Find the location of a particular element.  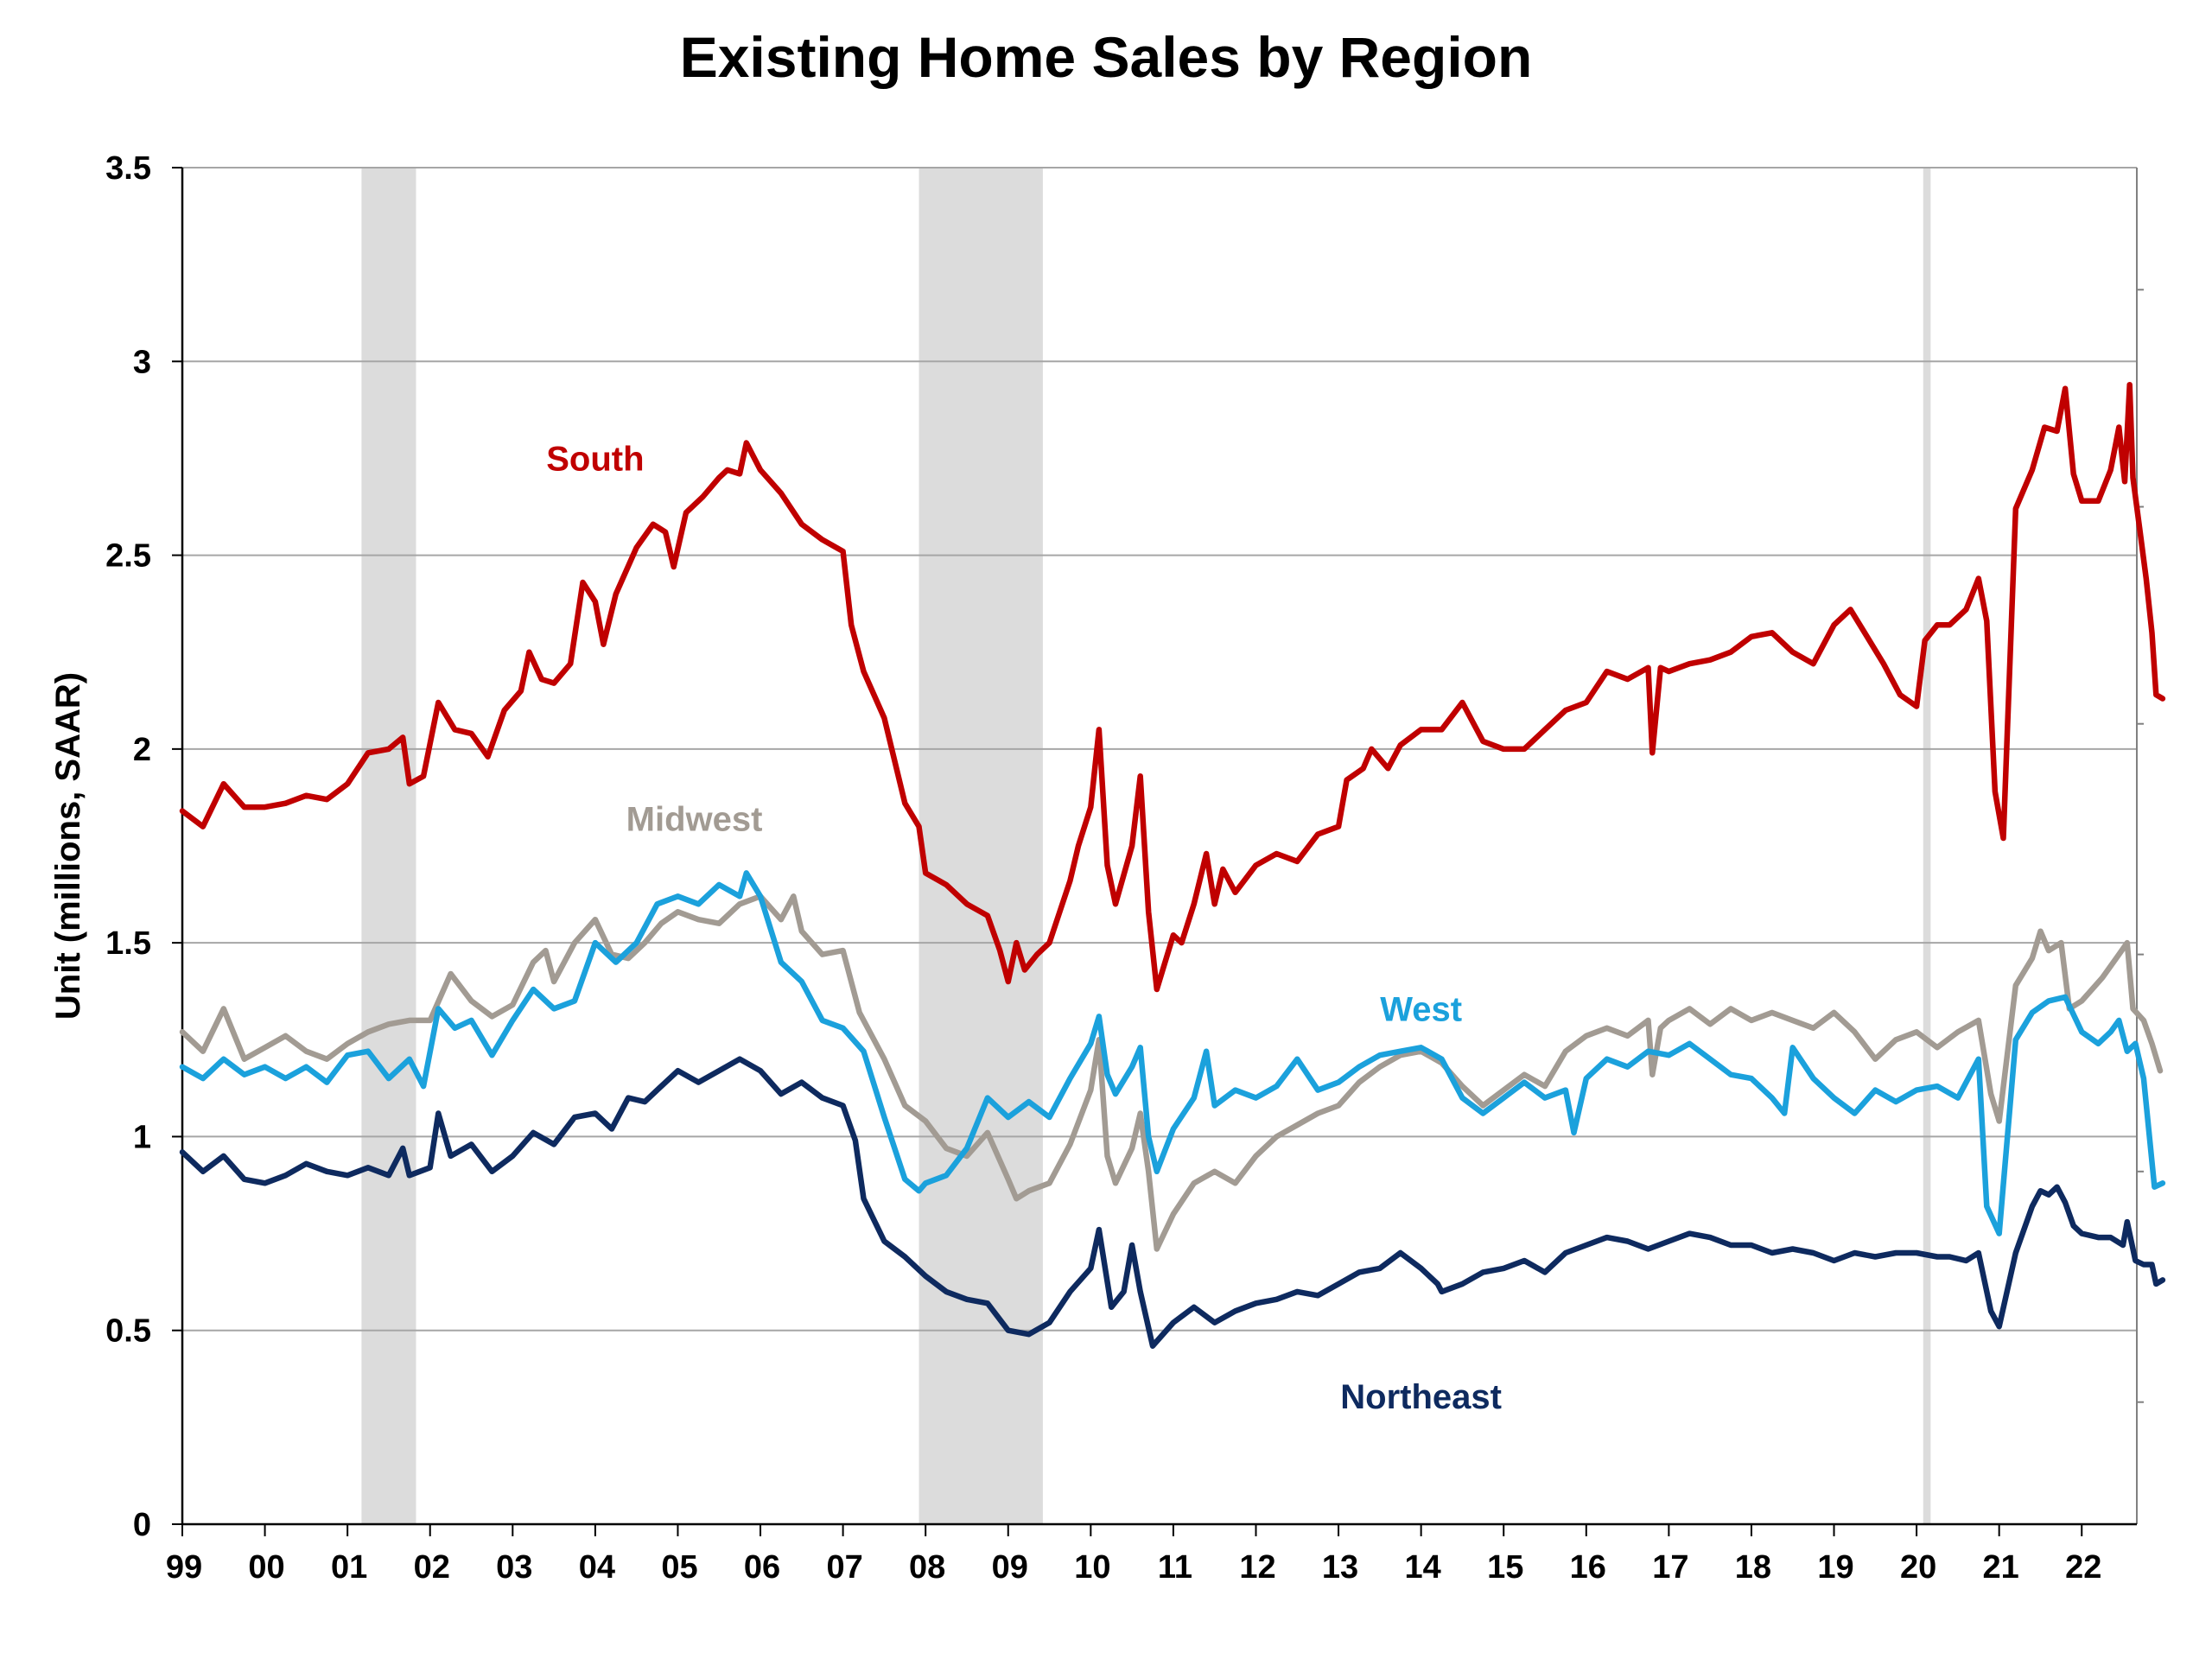

x-tick-label: 09 is located at coordinates (1010, 1567).